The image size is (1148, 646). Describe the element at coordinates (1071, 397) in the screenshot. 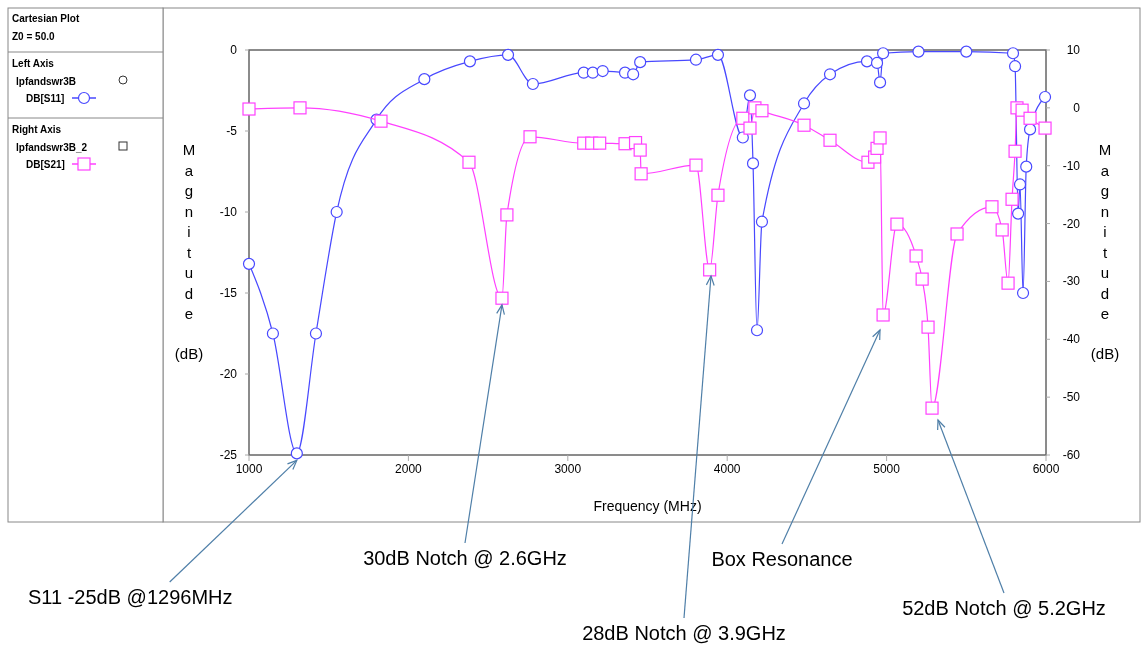

I see `y2-tick-label: -50` at that location.